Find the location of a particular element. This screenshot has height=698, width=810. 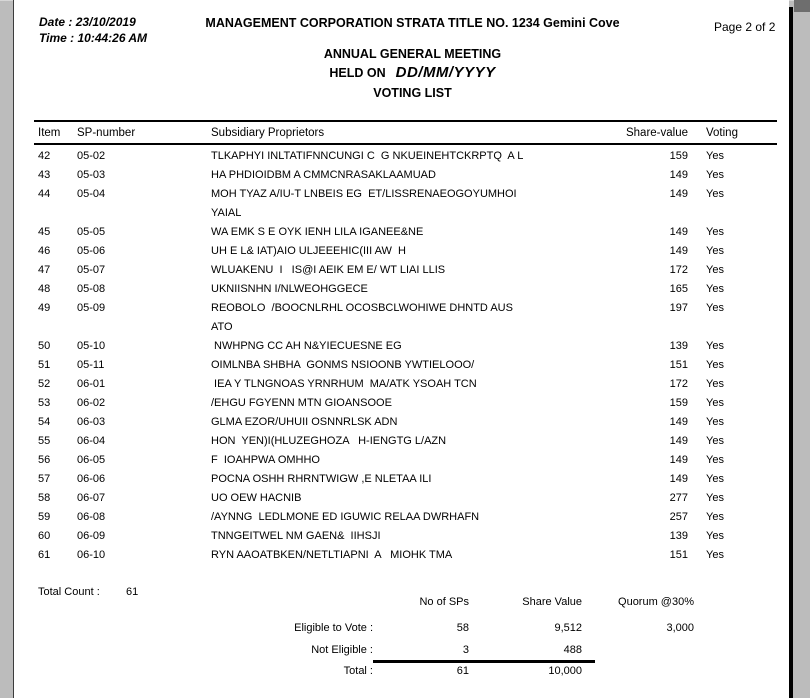

total-count-line: Total Count : 61 is located at coordinates (88, 592).